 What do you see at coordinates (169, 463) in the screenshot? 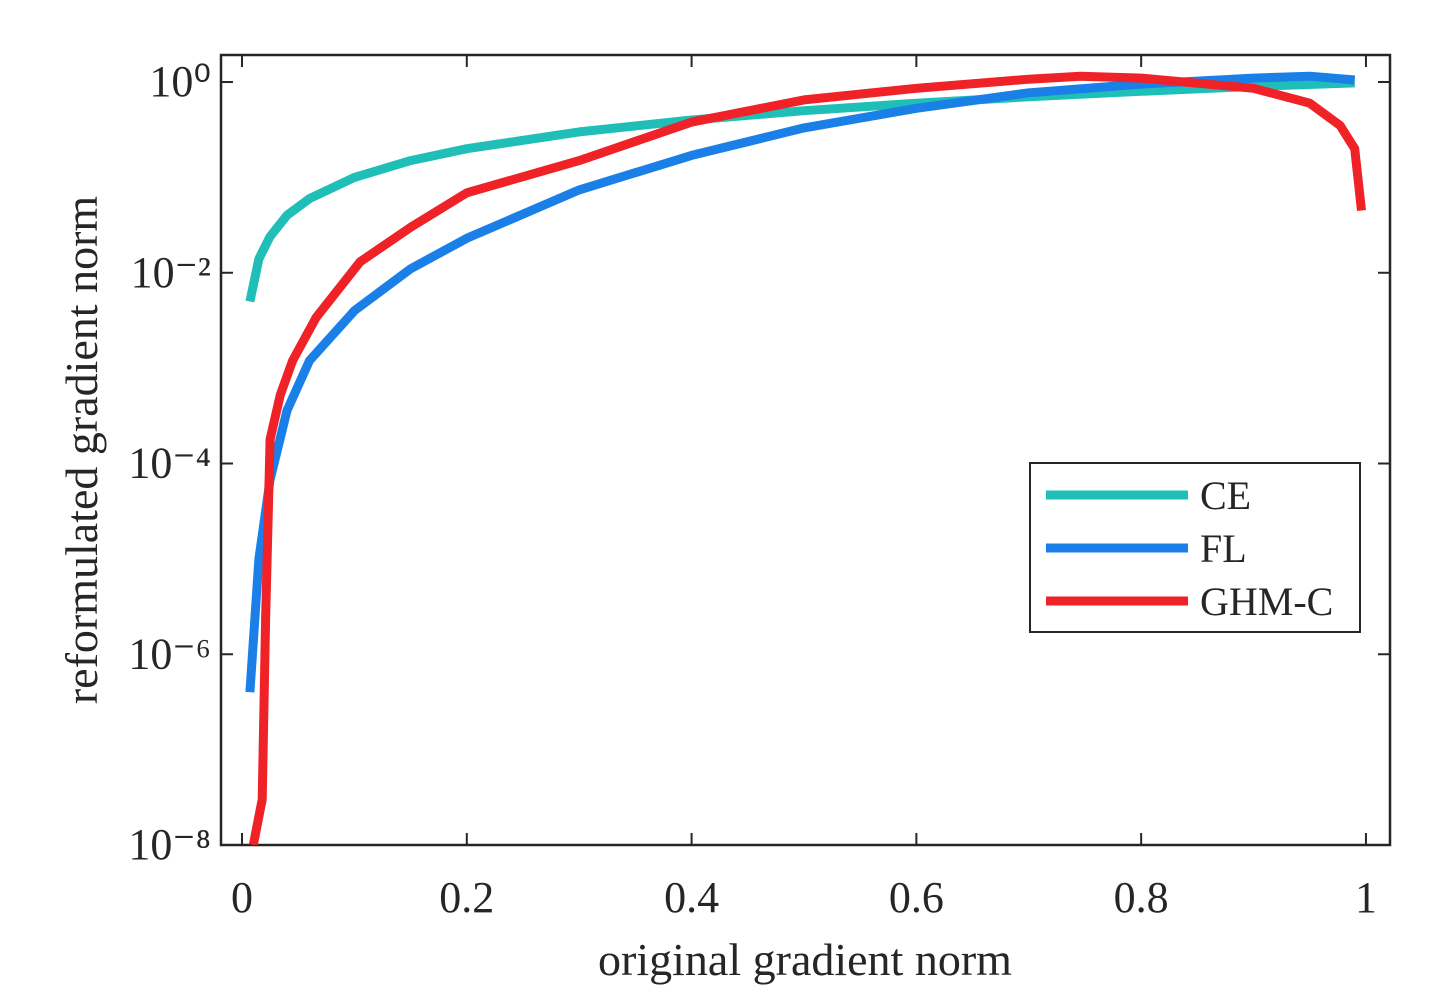
I see `y-tick-label: 10⁻⁴` at bounding box center [169, 463].